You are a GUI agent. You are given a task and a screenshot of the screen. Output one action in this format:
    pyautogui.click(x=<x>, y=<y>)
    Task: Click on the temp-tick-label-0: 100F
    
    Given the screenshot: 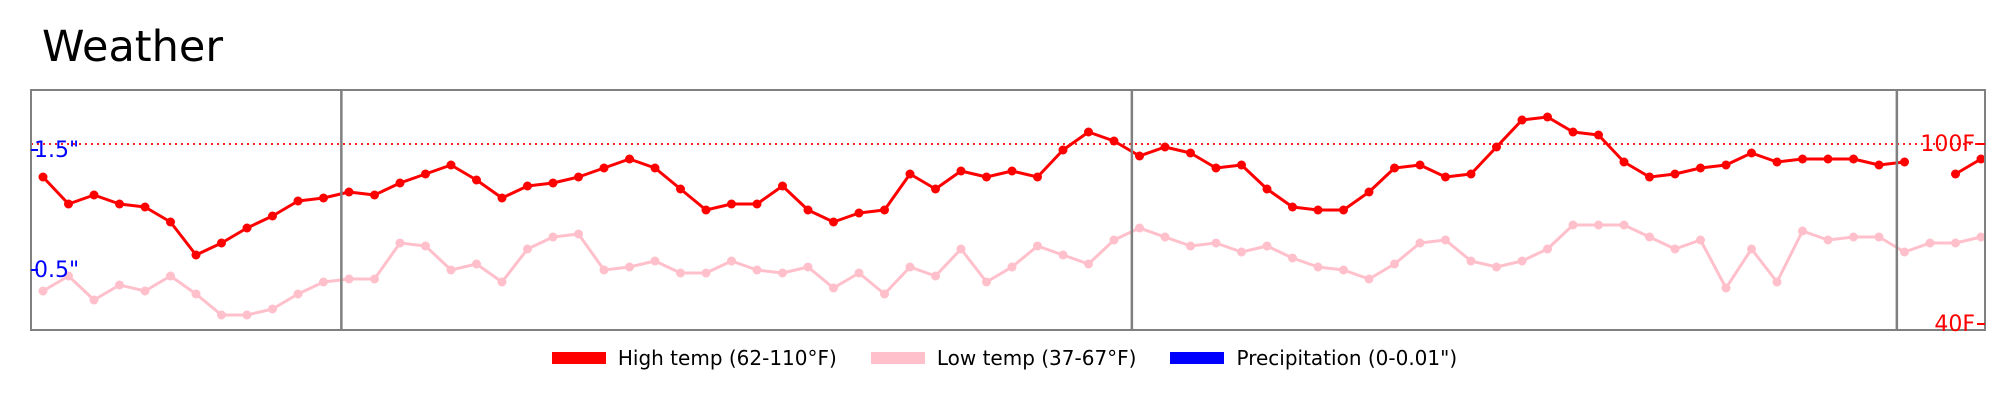 What is the action you would take?
    pyautogui.click(x=1947, y=144)
    